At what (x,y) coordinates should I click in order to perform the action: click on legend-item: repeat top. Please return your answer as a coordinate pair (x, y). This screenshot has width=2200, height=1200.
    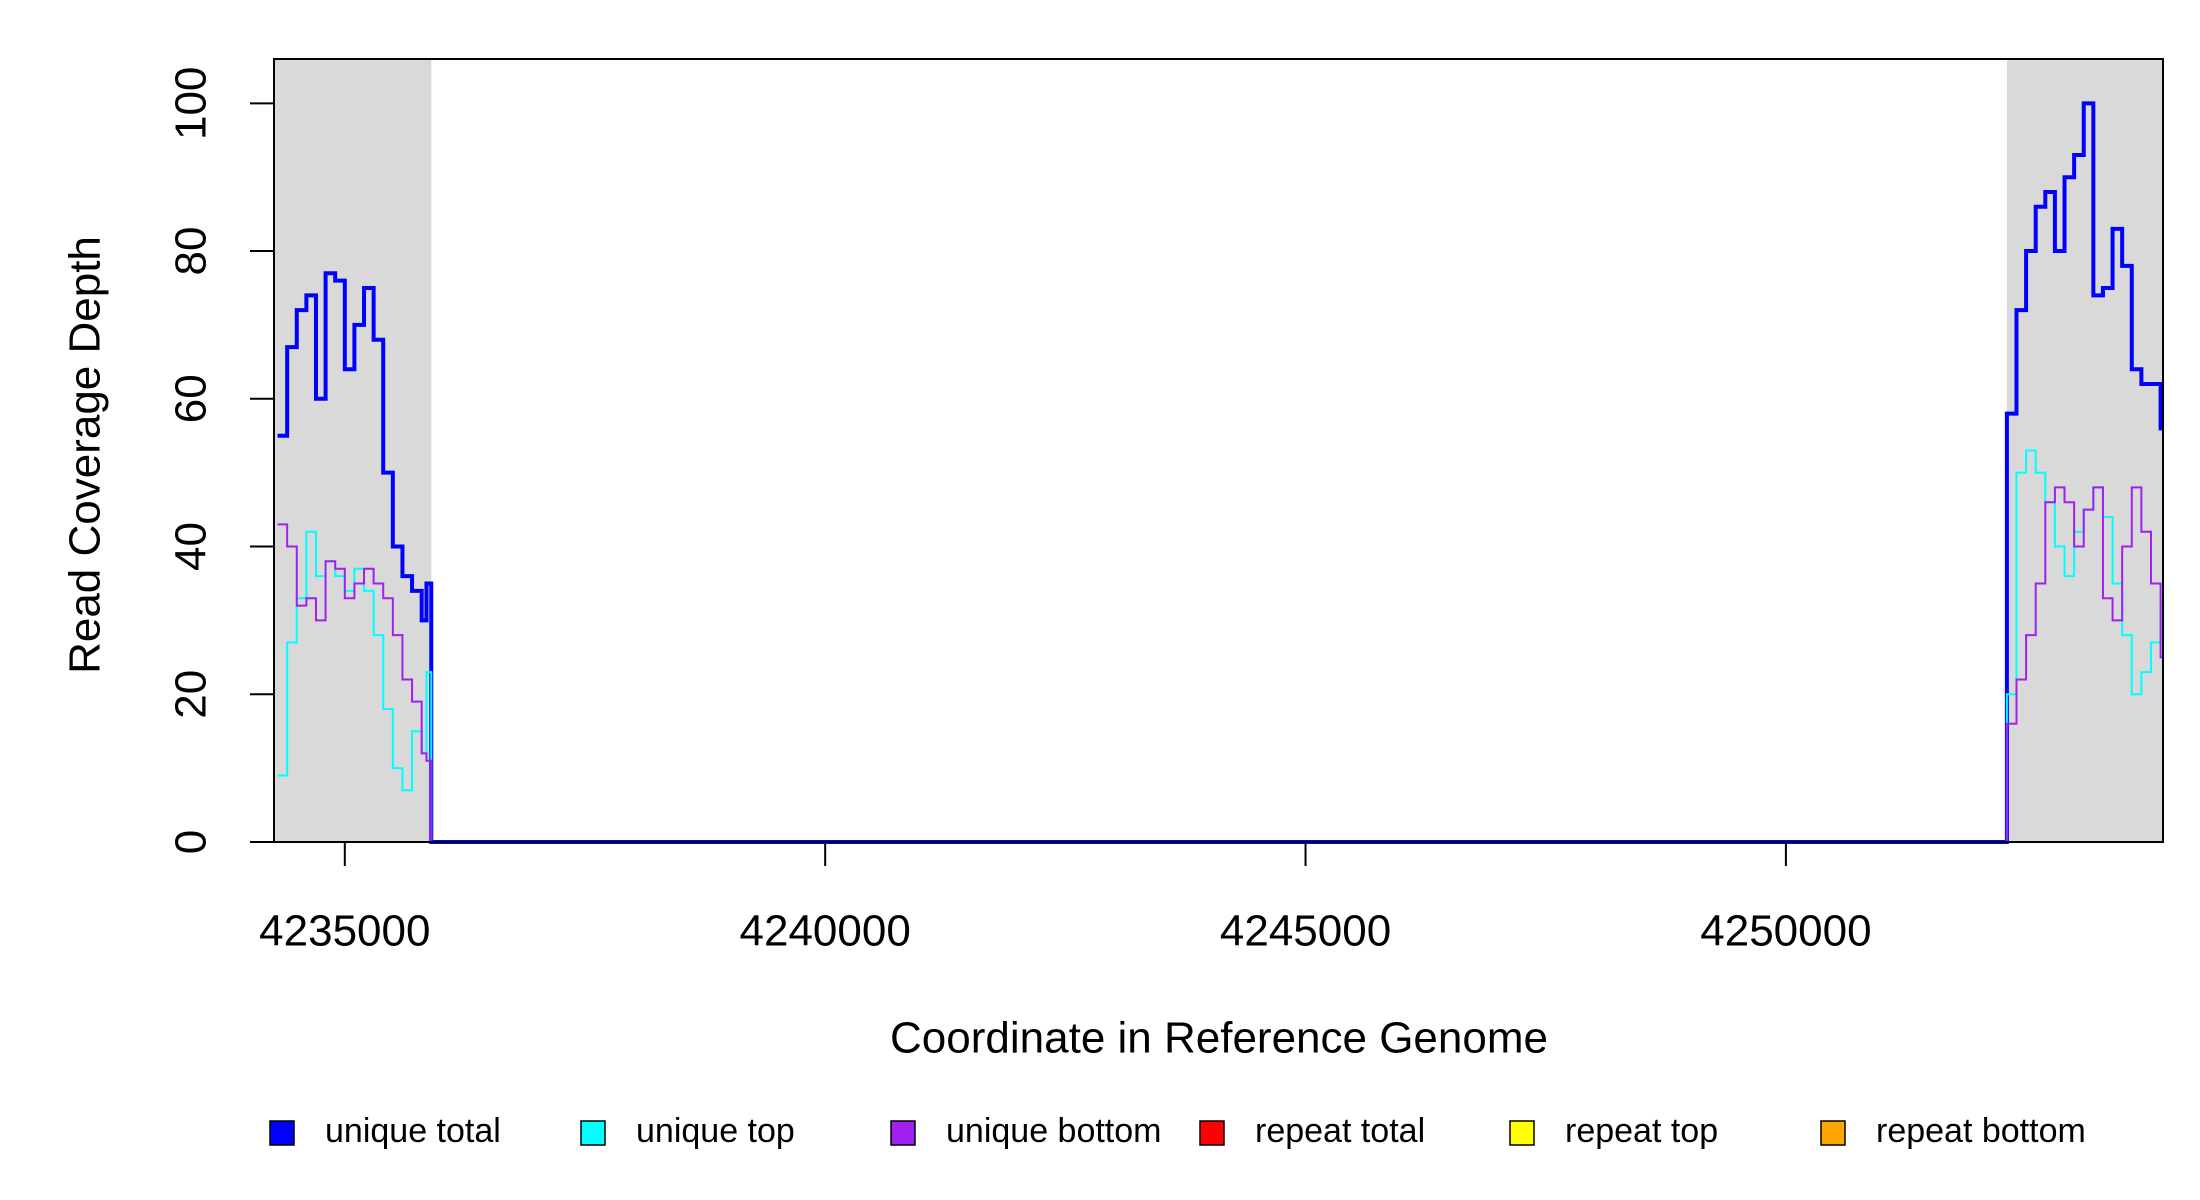
    Looking at the image, I should click on (1613, 1131).